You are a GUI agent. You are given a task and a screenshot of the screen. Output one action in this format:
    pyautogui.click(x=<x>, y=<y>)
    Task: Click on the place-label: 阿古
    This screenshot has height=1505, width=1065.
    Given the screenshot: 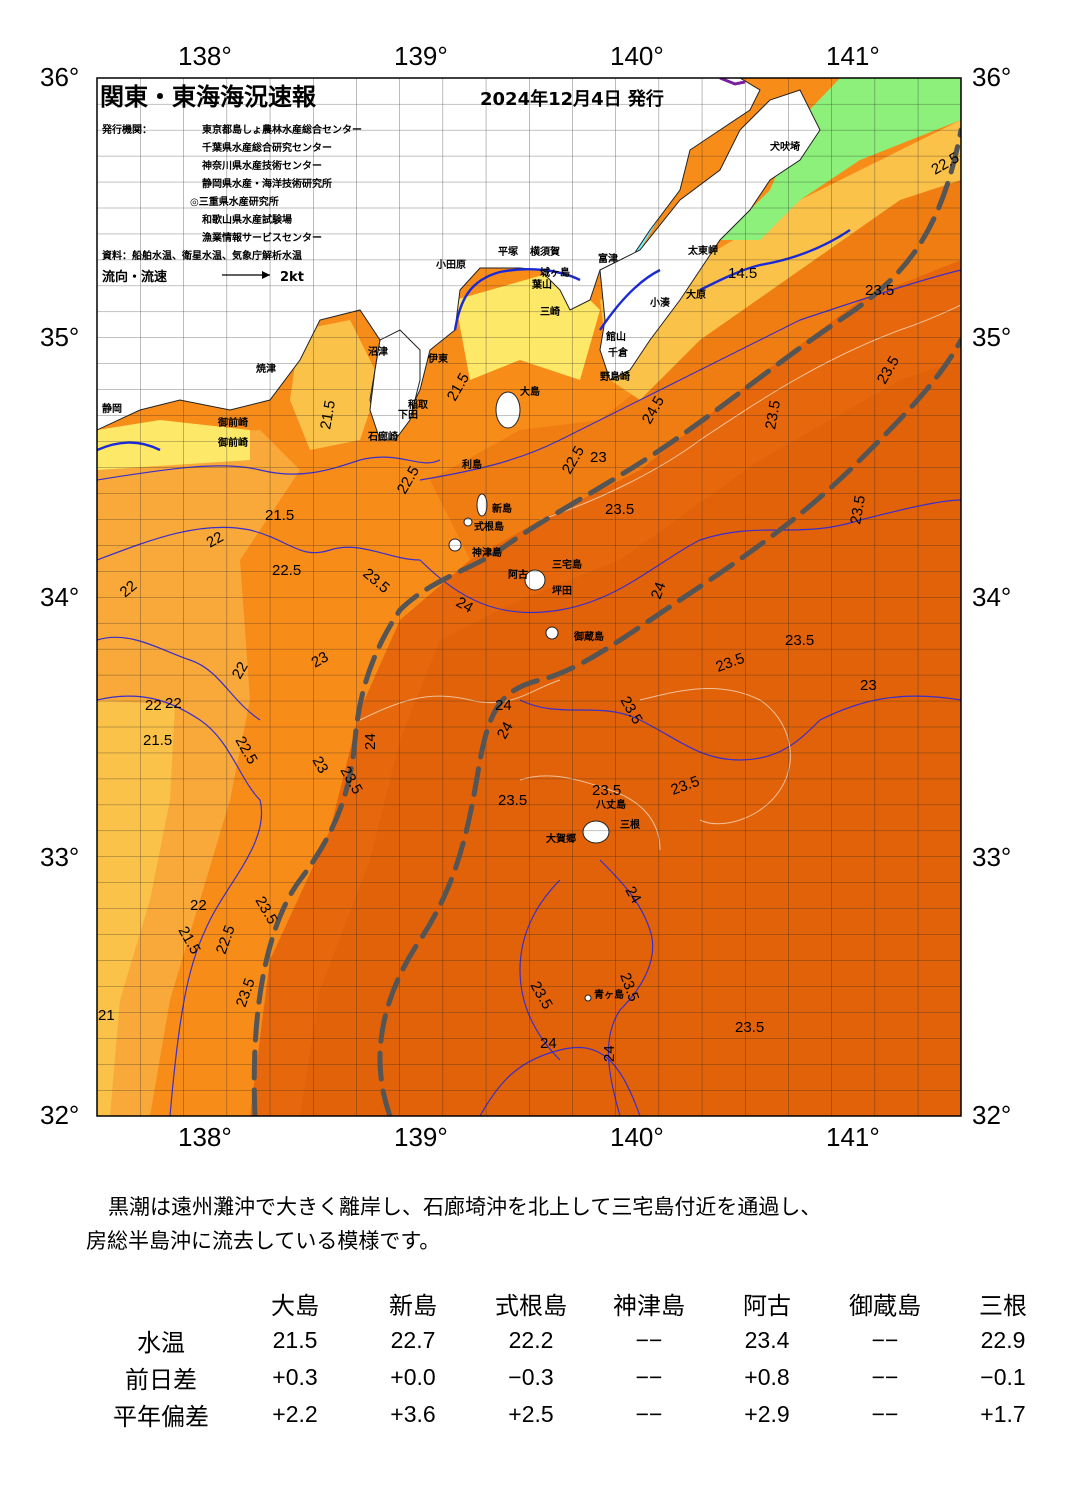 What is the action you would take?
    pyautogui.click(x=518, y=574)
    